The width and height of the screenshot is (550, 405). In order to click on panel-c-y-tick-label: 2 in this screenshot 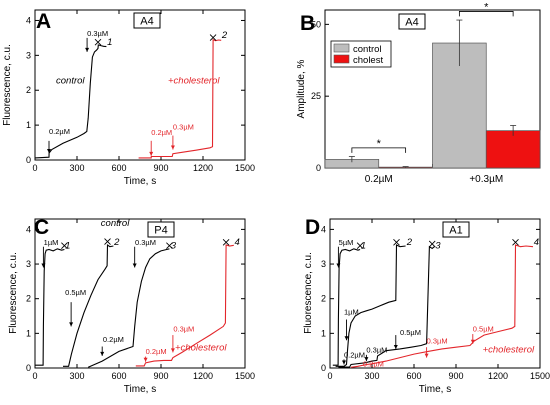, I will do `click(28, 299)`.